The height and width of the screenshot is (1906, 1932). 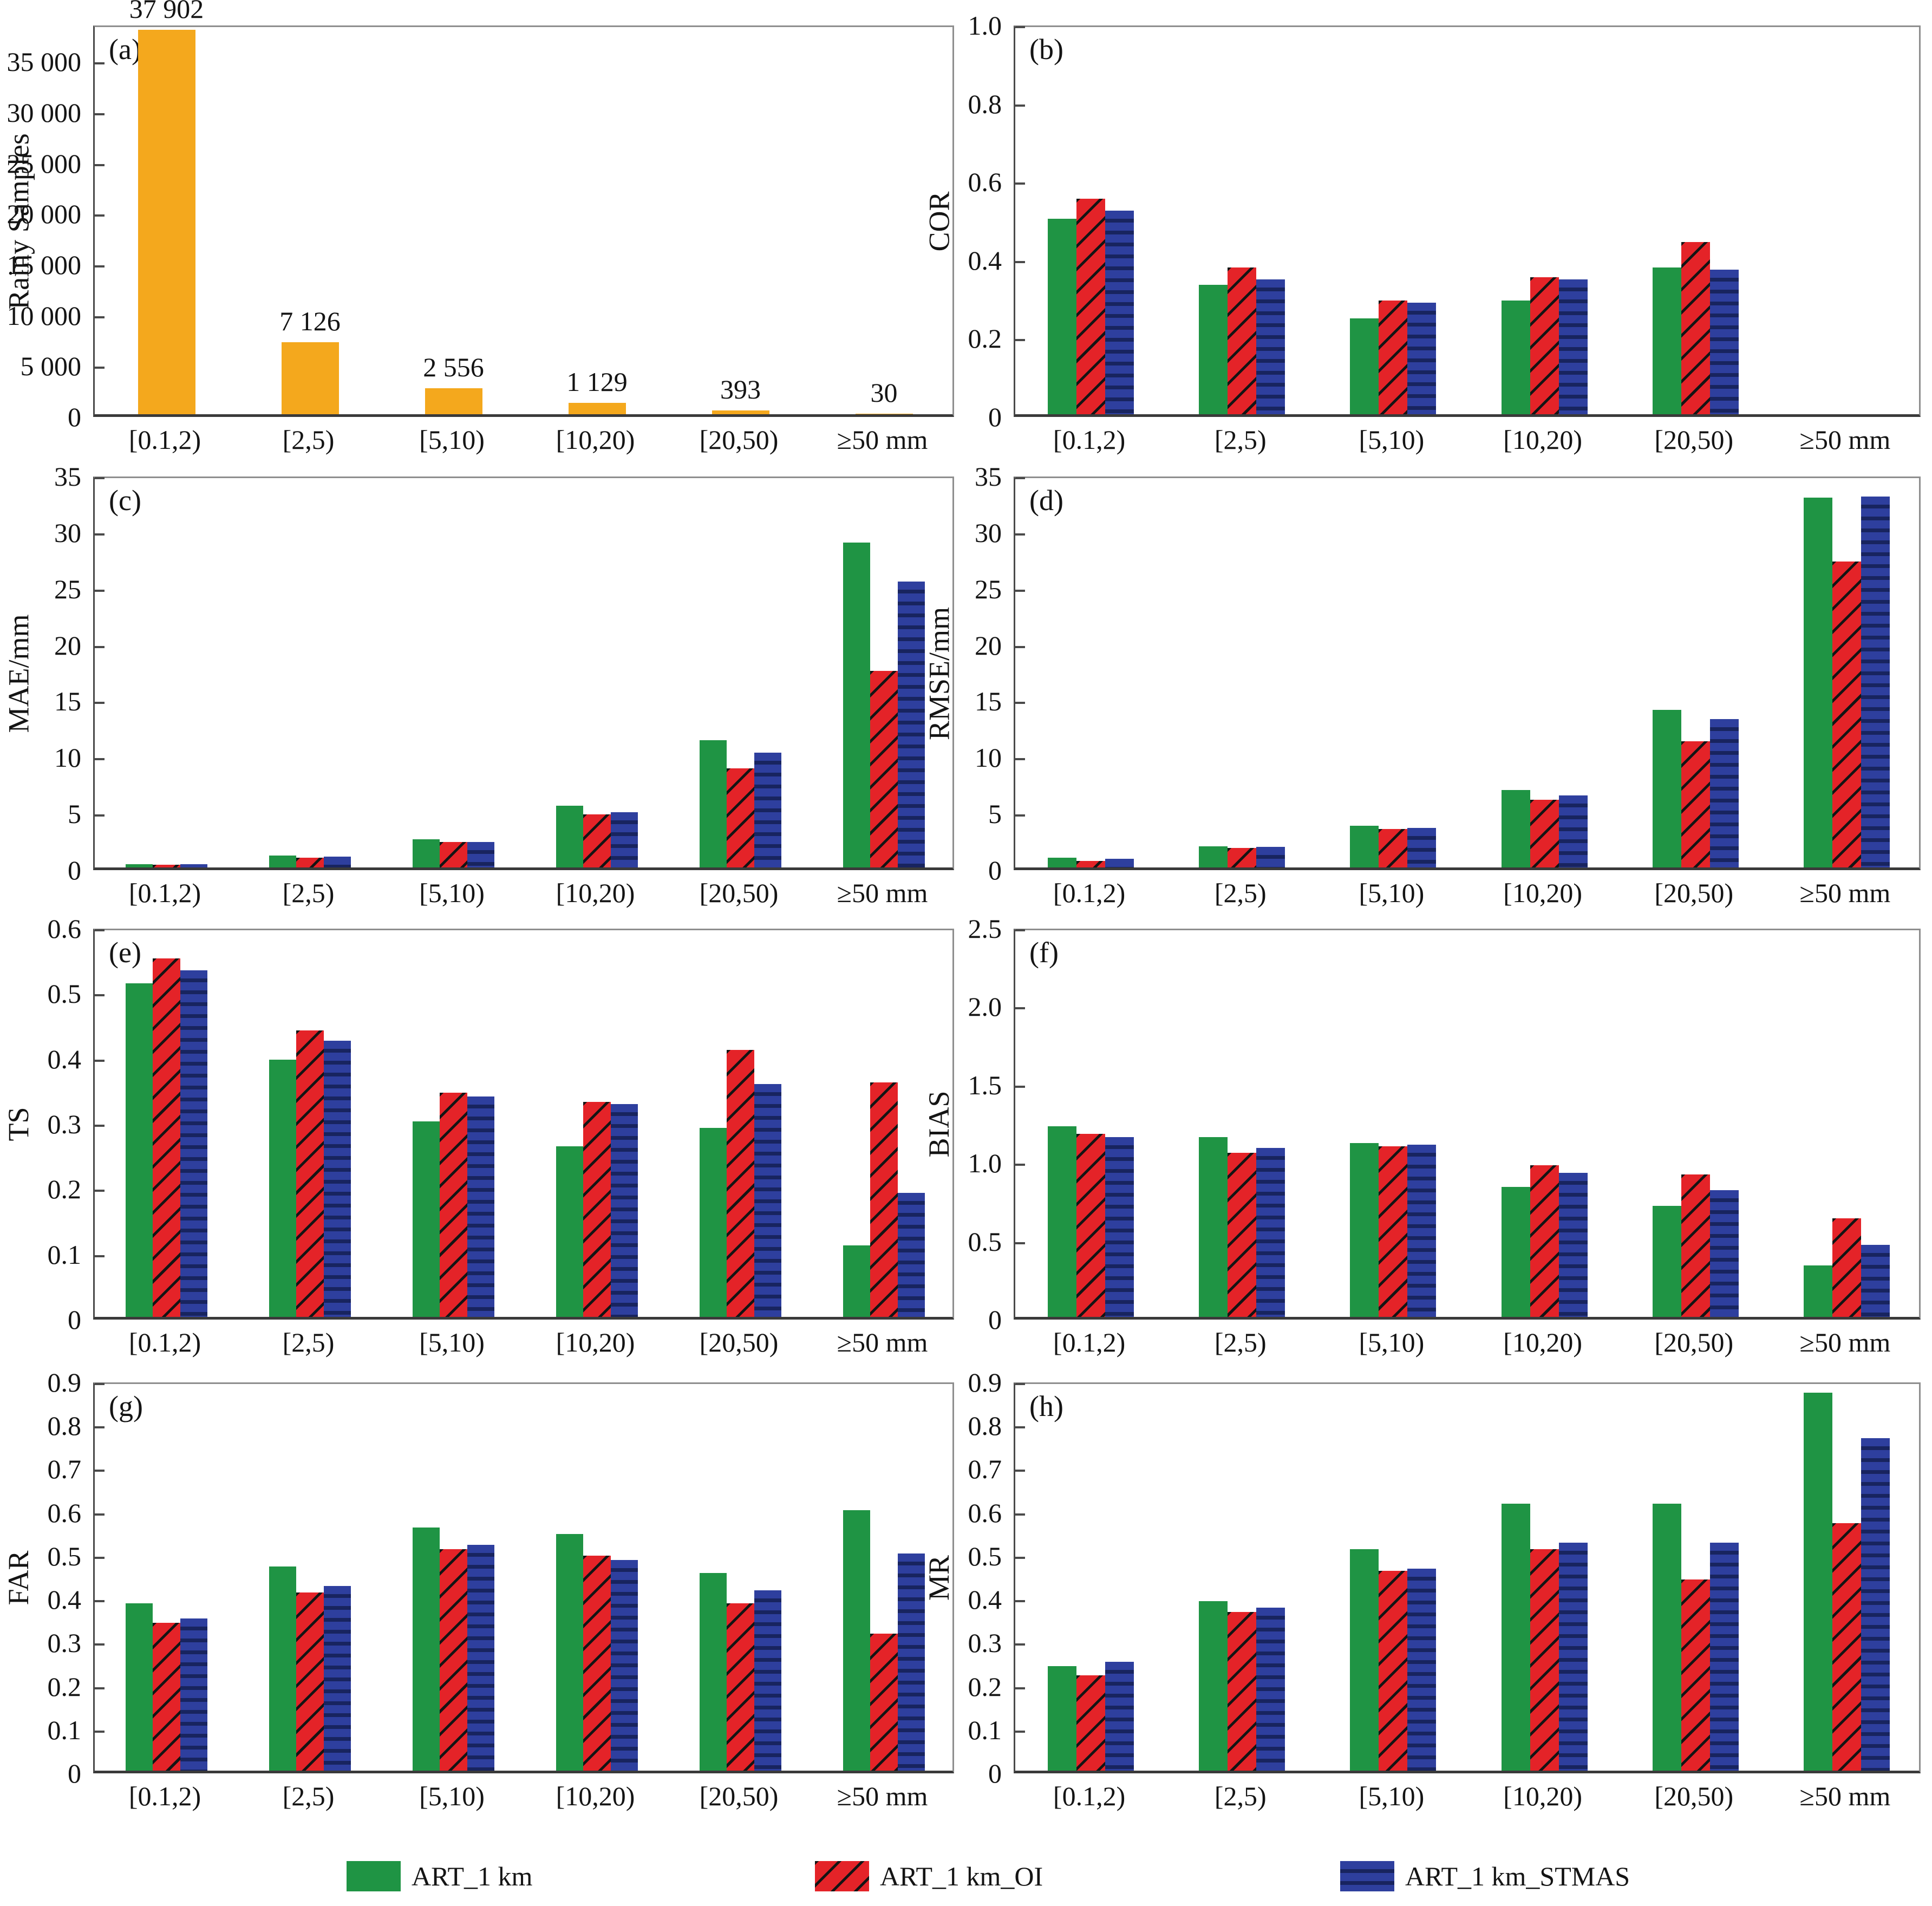 What do you see at coordinates (1875, 1281) in the screenshot?
I see `bar-f-5-blue` at bounding box center [1875, 1281].